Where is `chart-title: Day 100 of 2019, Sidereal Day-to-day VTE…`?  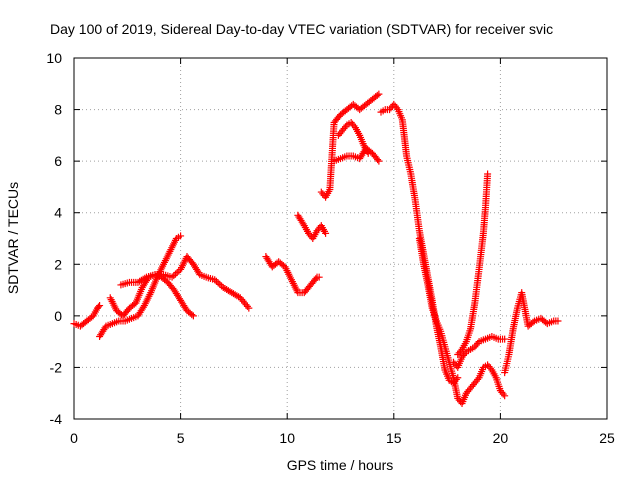 chart-title: Day 100 of 2019, Sidereal Day-to-day VTE… is located at coordinates (301, 29).